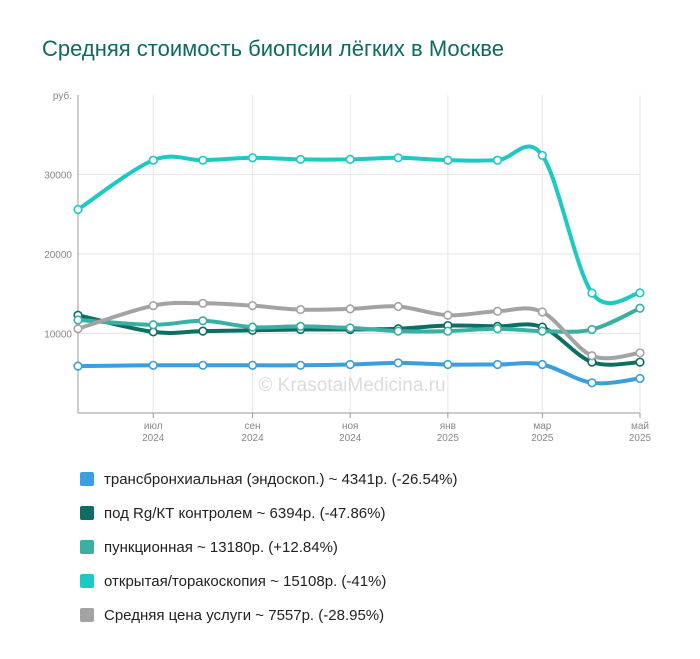  I want to click on y-axis-label: руб., so click(62, 96).